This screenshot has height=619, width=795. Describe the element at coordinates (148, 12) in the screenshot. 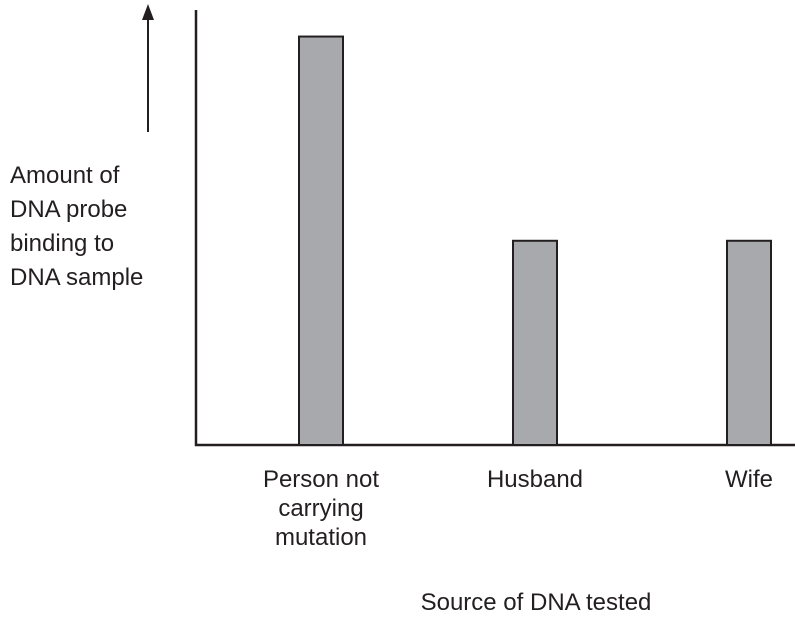

I see `y-arrow-head` at that location.